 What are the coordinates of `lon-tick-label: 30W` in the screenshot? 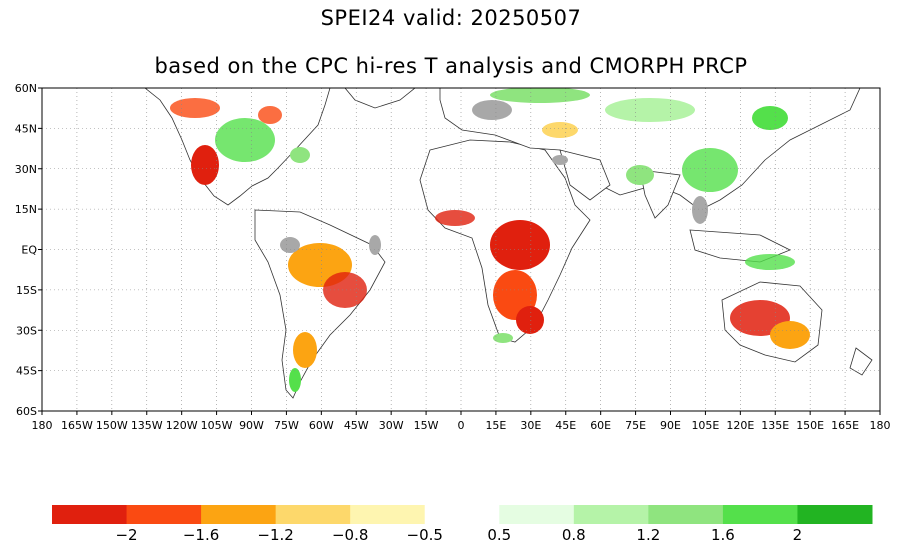 It's located at (391, 425).